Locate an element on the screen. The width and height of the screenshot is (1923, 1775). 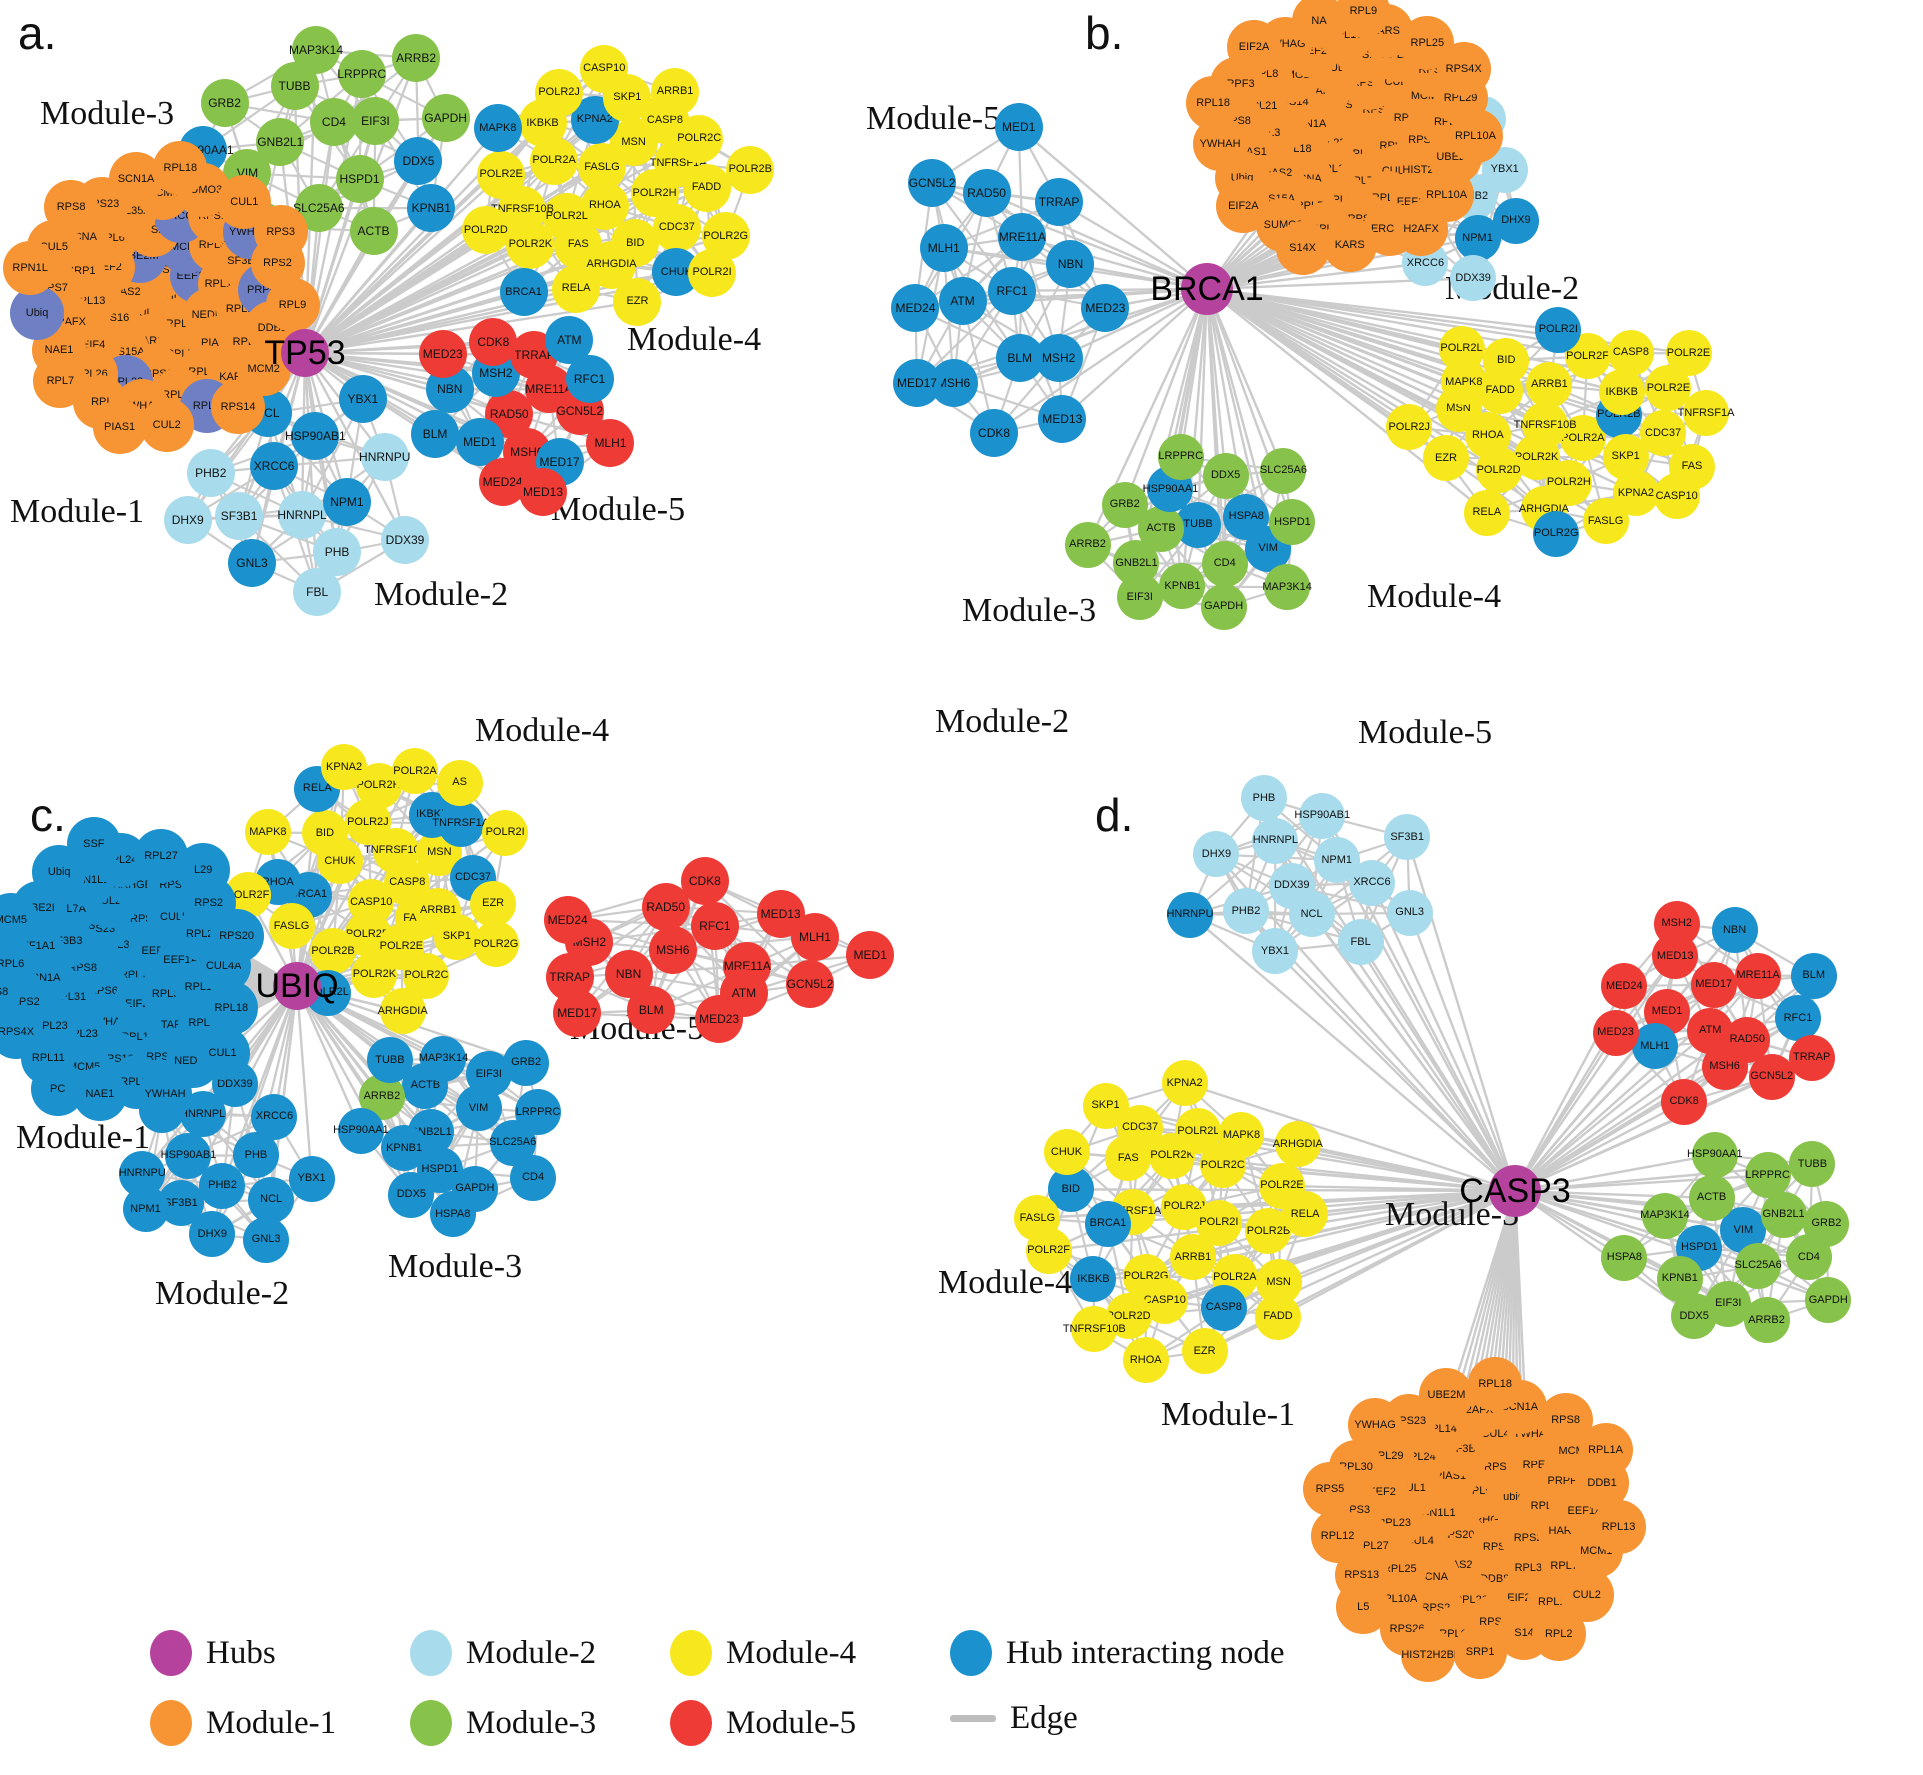
network-node: POLR2A is located at coordinates (414, 771).